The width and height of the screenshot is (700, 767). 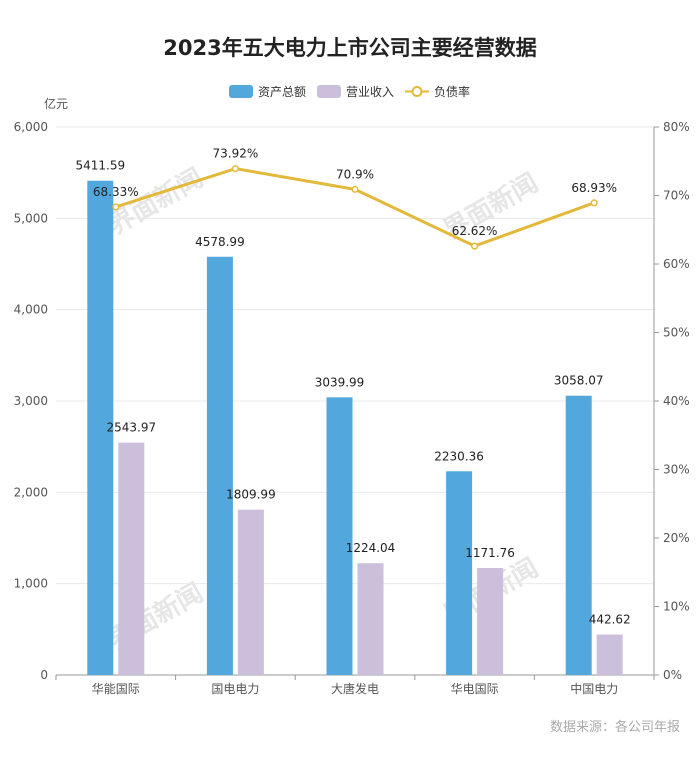 I want to click on legend: 资产总额 营业收入 负债率, so click(x=349, y=91).